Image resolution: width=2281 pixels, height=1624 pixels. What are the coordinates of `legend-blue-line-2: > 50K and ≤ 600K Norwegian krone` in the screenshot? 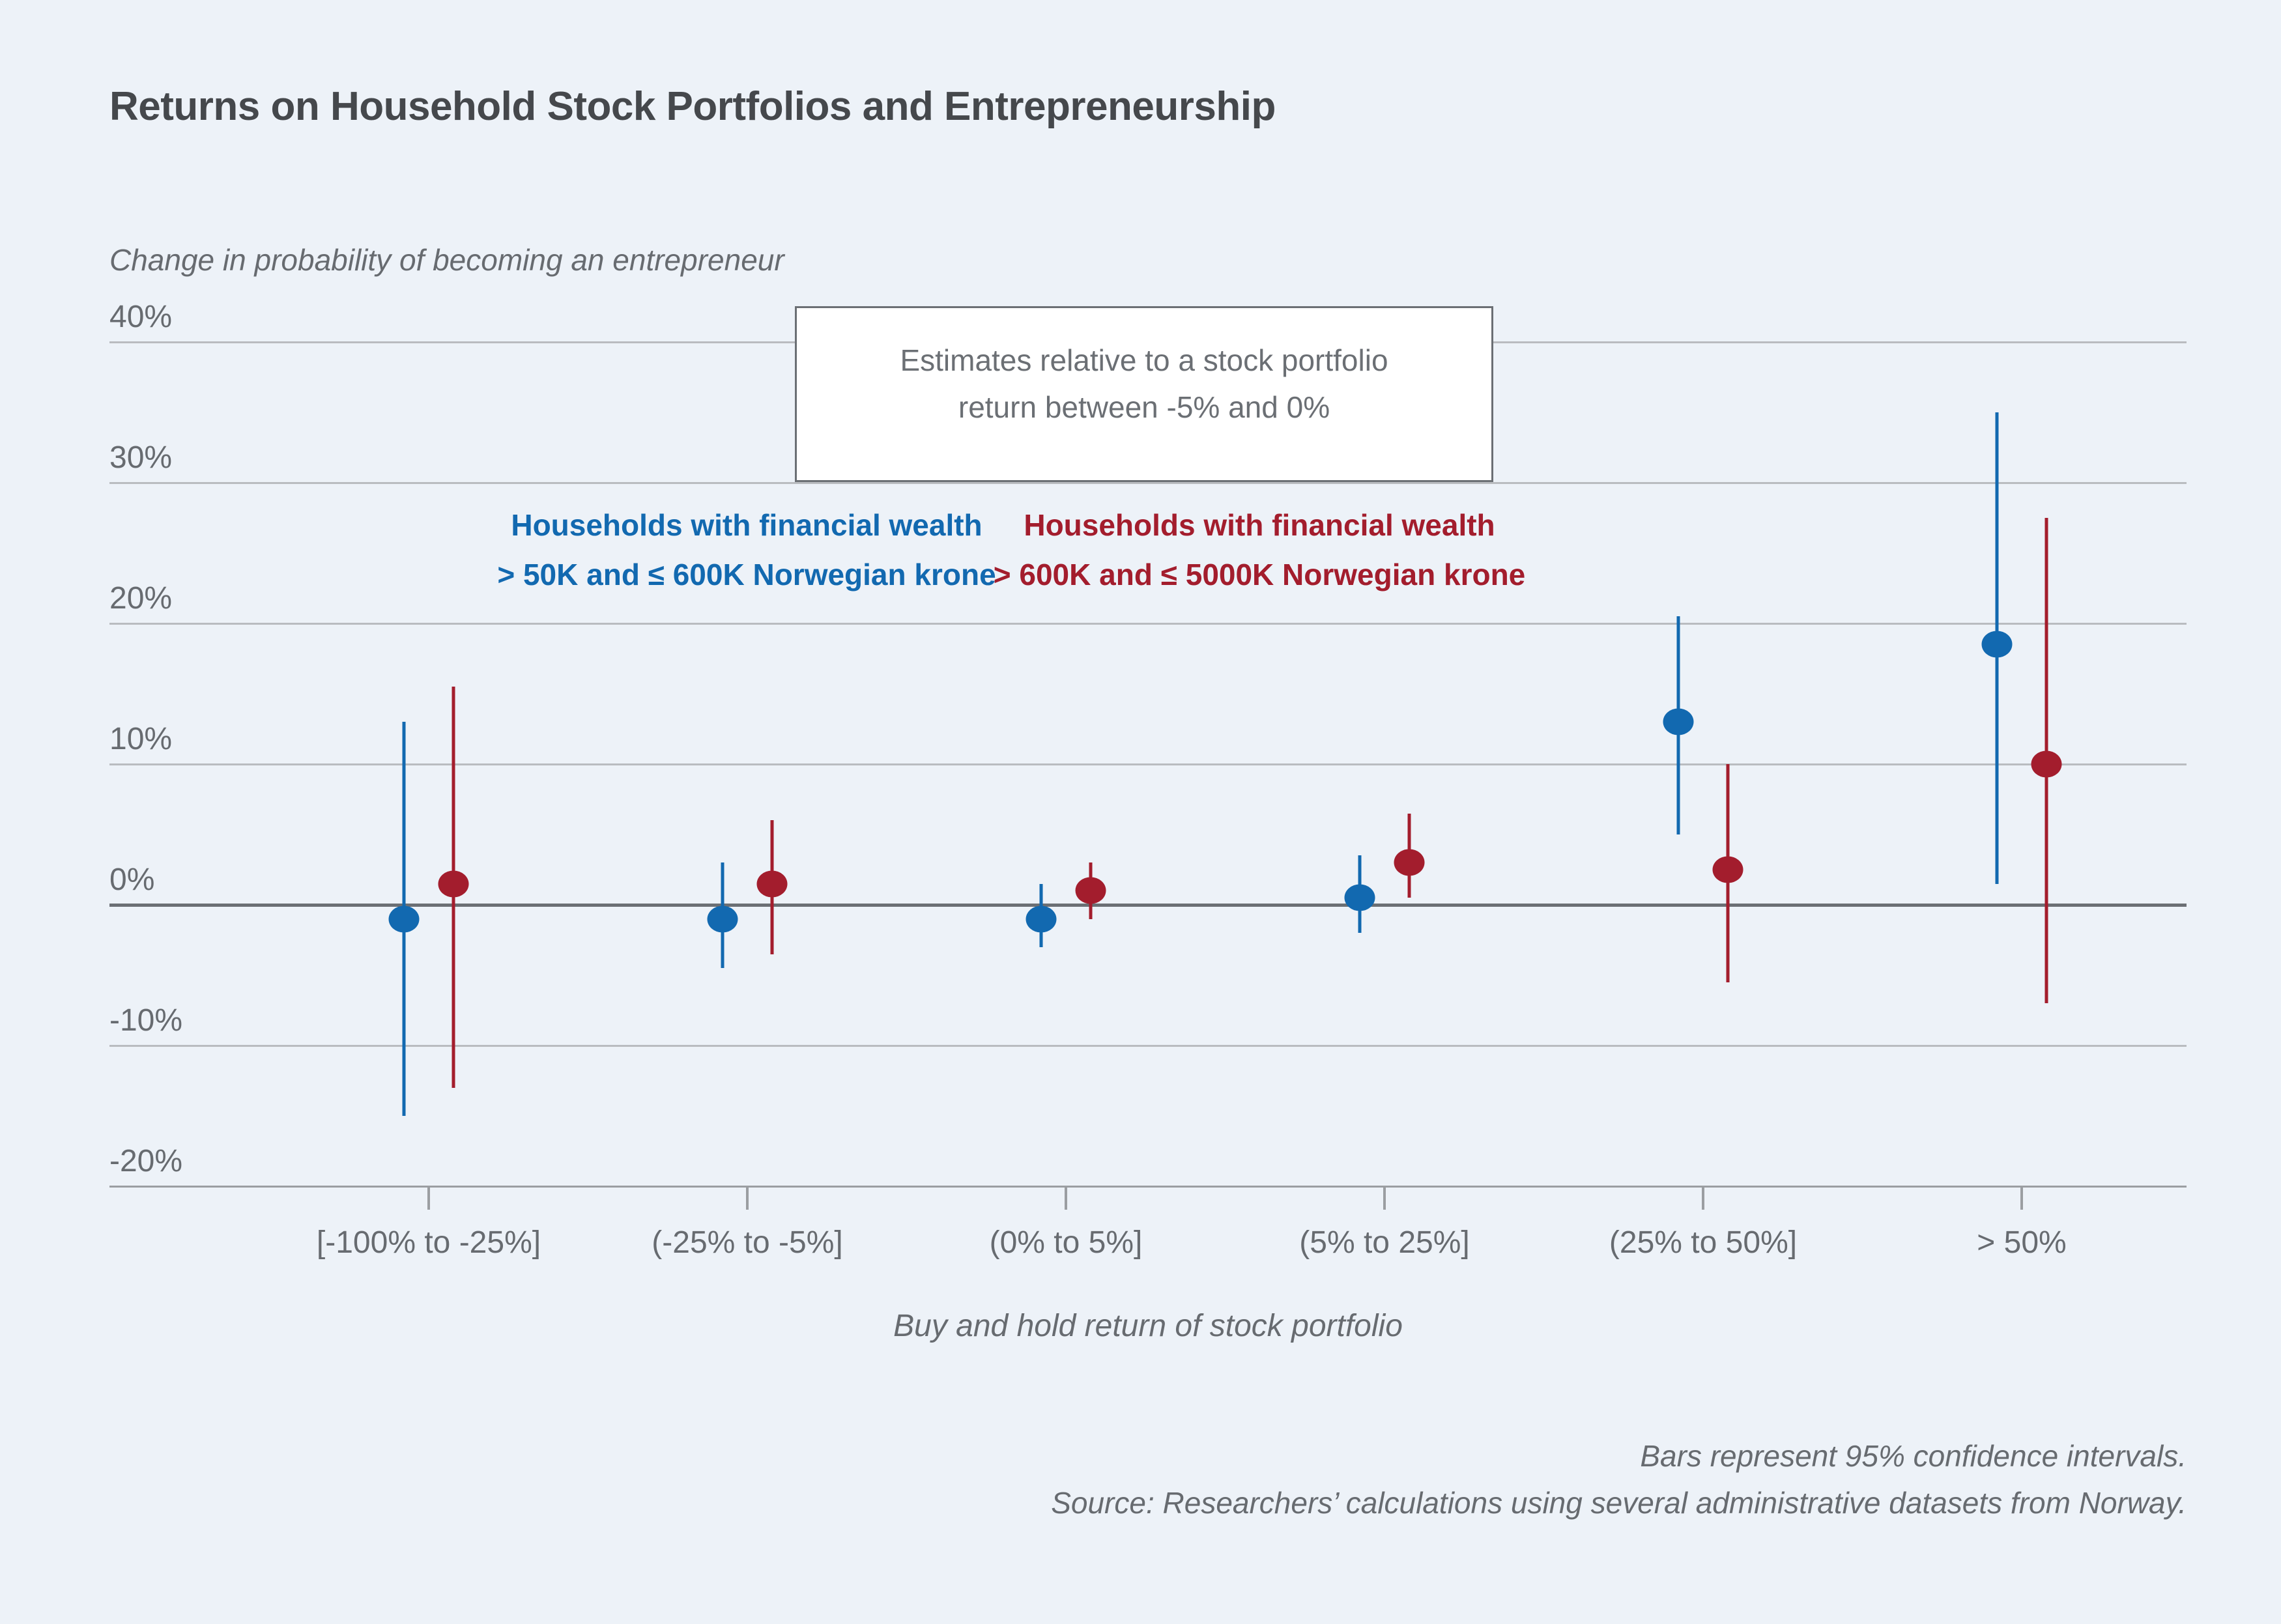 It's located at (746, 574).